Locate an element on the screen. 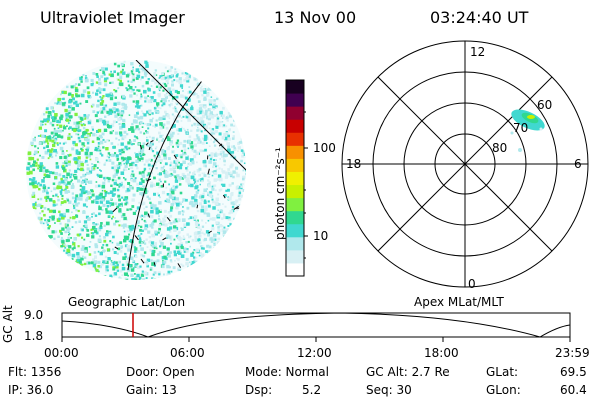  mode-info: Mode: Normal is located at coordinates (287, 372).